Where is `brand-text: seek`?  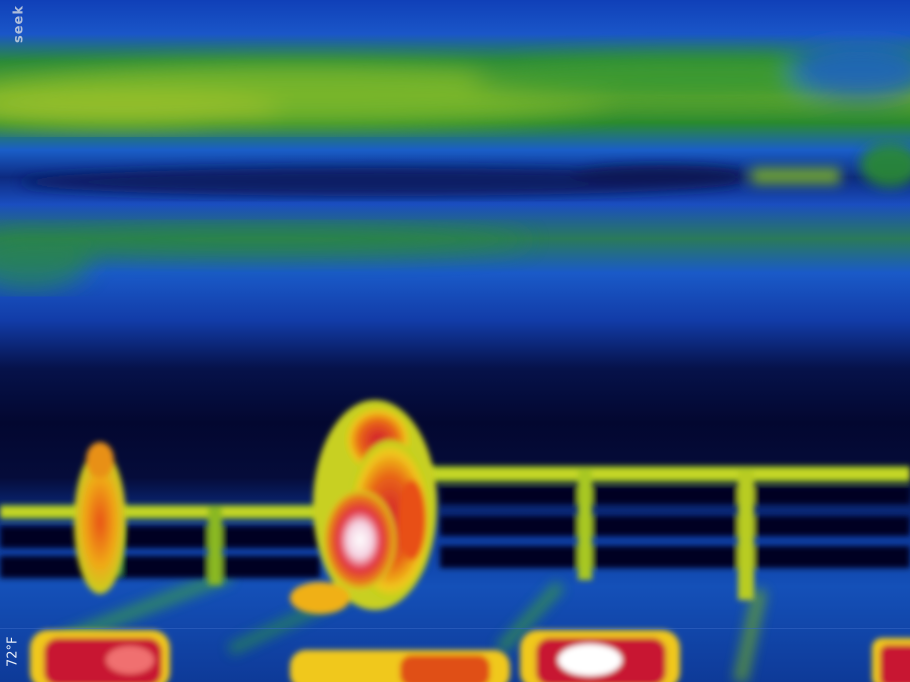 brand-text: seek is located at coordinates (19, 24).